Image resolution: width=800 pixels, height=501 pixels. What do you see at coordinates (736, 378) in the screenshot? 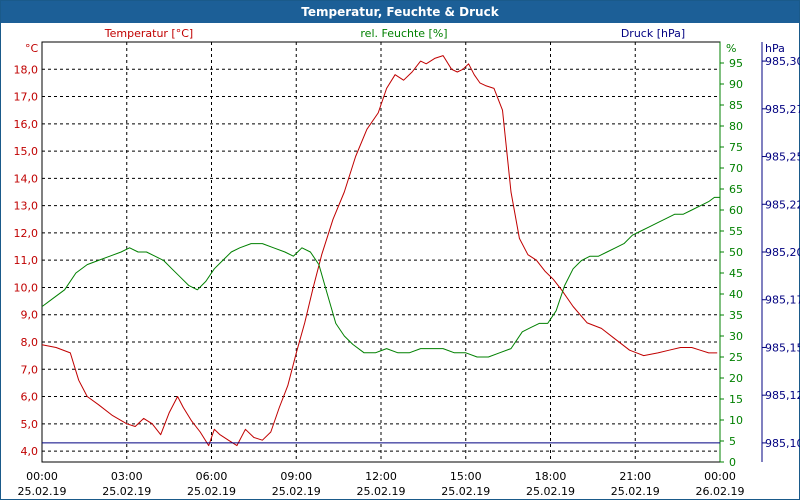
I see `tick-label-humidity: 20` at bounding box center [736, 378].